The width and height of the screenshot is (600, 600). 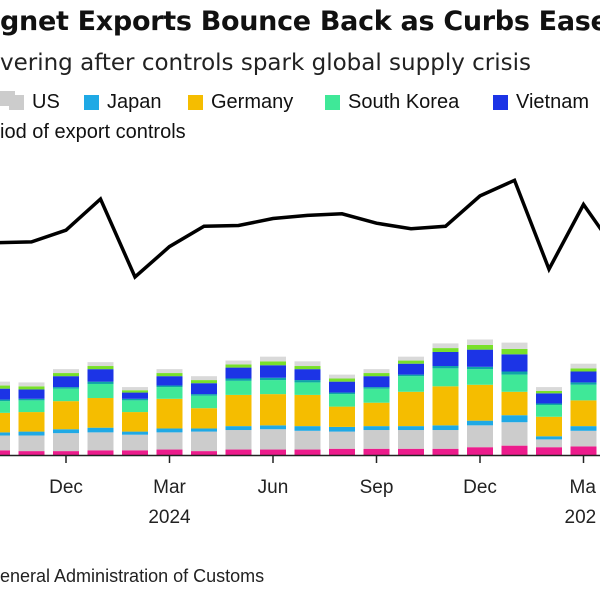 What do you see at coordinates (541, 102) in the screenshot?
I see `legend-item-vietnam: Vietnam` at bounding box center [541, 102].